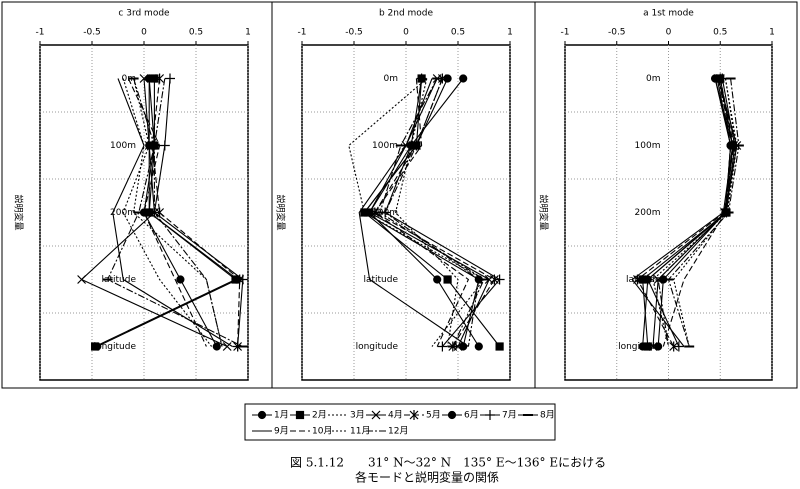  I want to click on caption: 各モードと説明変量の関係, so click(427, 477).